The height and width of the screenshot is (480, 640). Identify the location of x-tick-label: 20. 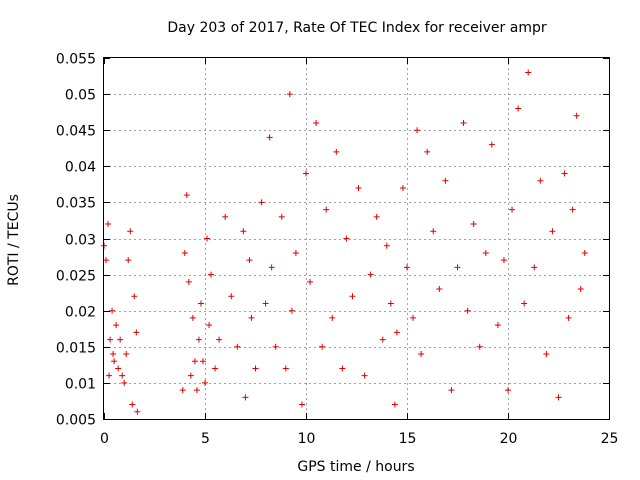
(509, 439).